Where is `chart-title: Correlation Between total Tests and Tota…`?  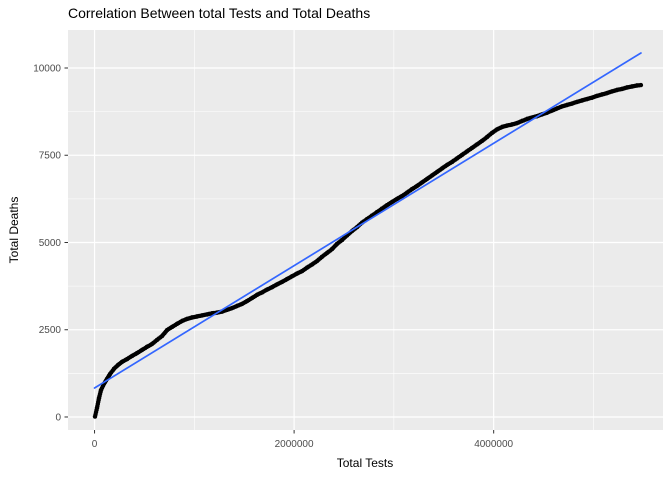
chart-title: Correlation Between total Tests and Tota… is located at coordinates (219, 13).